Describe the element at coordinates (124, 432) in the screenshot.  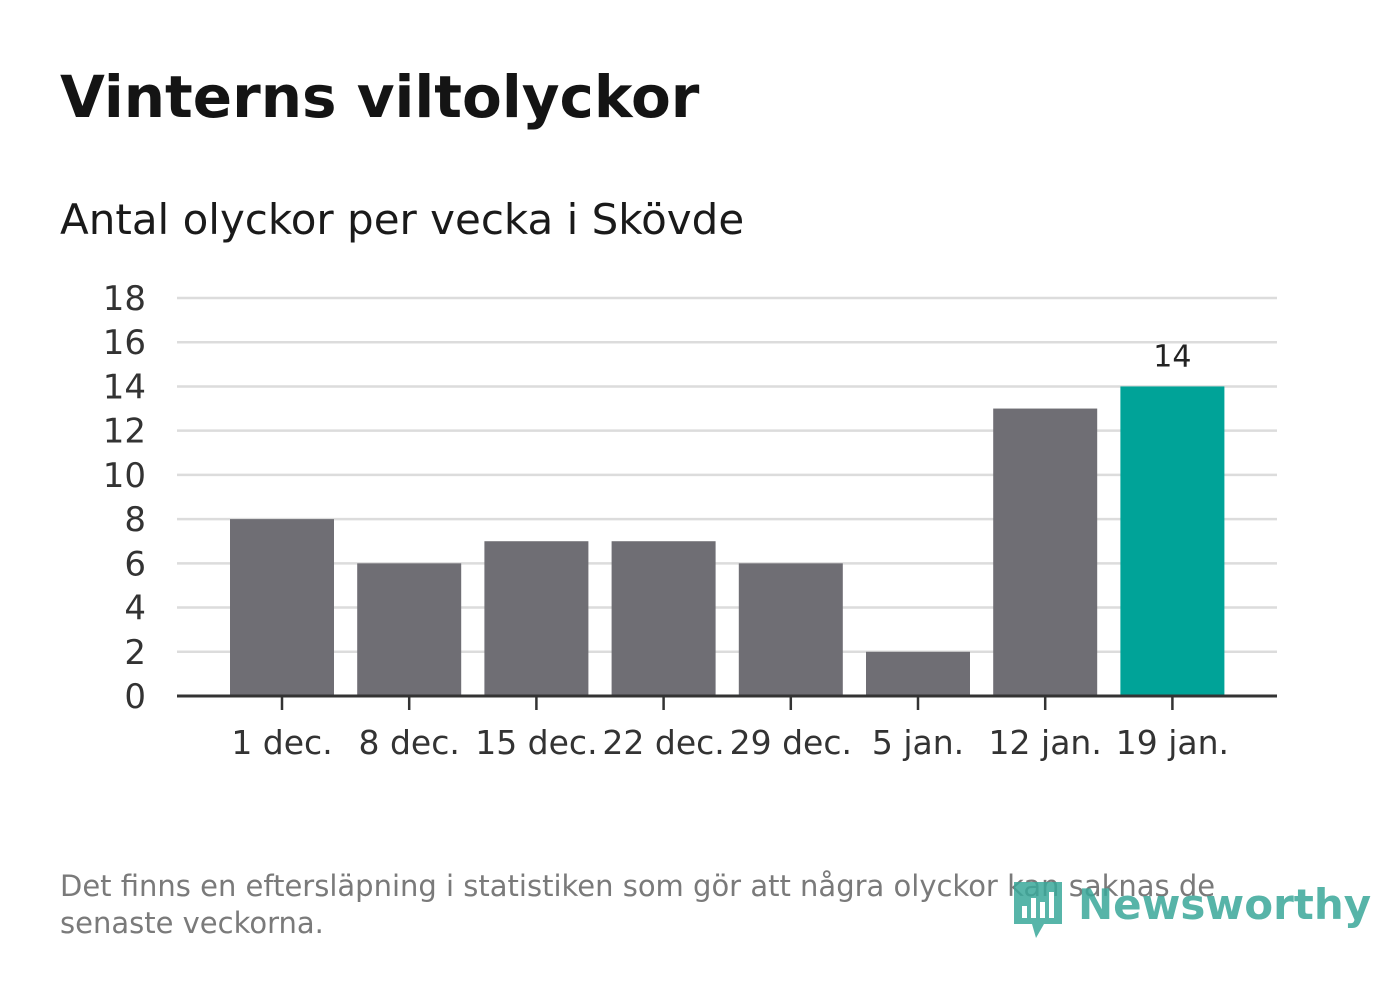
I see `y-tick-label: 12` at that location.